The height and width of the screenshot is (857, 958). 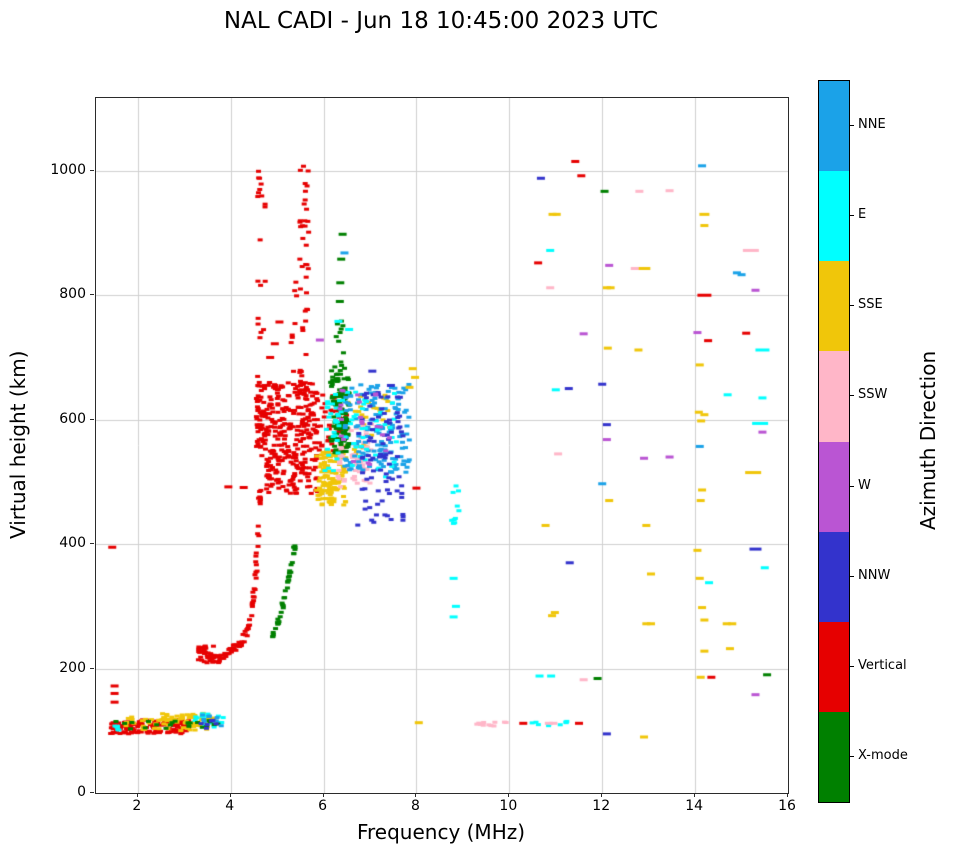 I want to click on x-tick-label: 10, so click(x=508, y=806).